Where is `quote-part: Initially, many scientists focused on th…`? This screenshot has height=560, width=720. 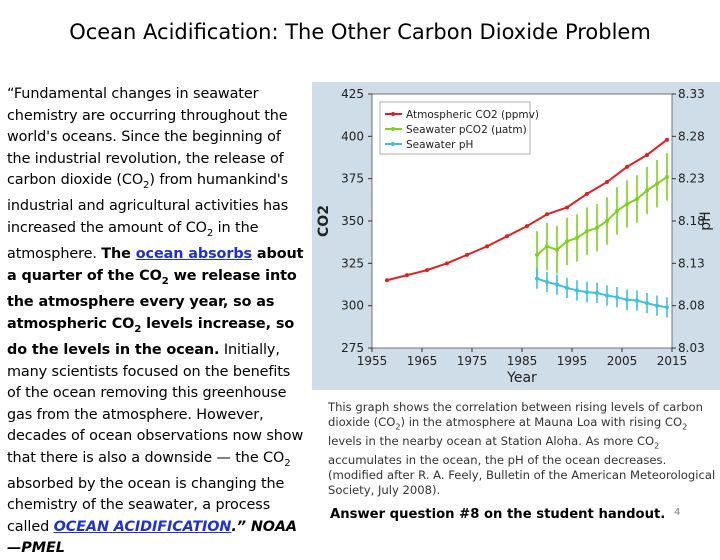
quote-part: Initially, many scientists focused on th… is located at coordinates (155, 404).